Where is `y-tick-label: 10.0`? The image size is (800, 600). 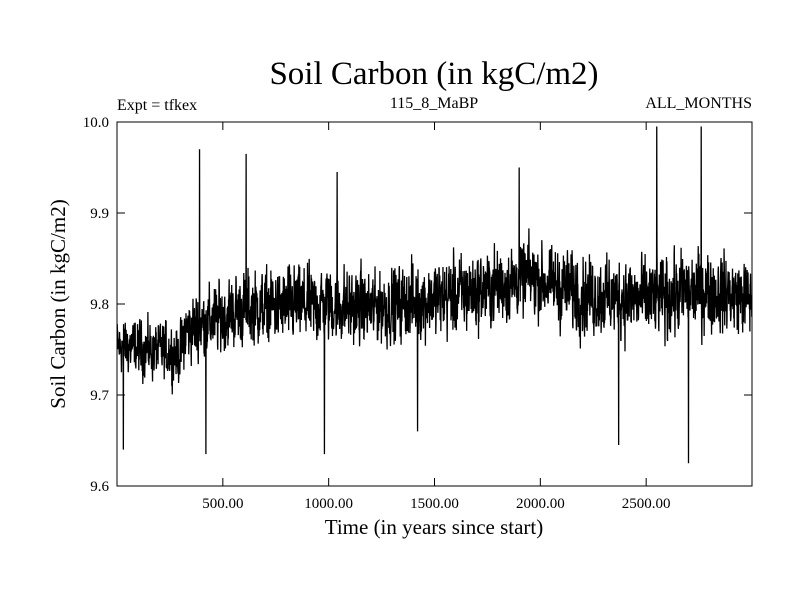
y-tick-label: 10.0 is located at coordinates (96, 123).